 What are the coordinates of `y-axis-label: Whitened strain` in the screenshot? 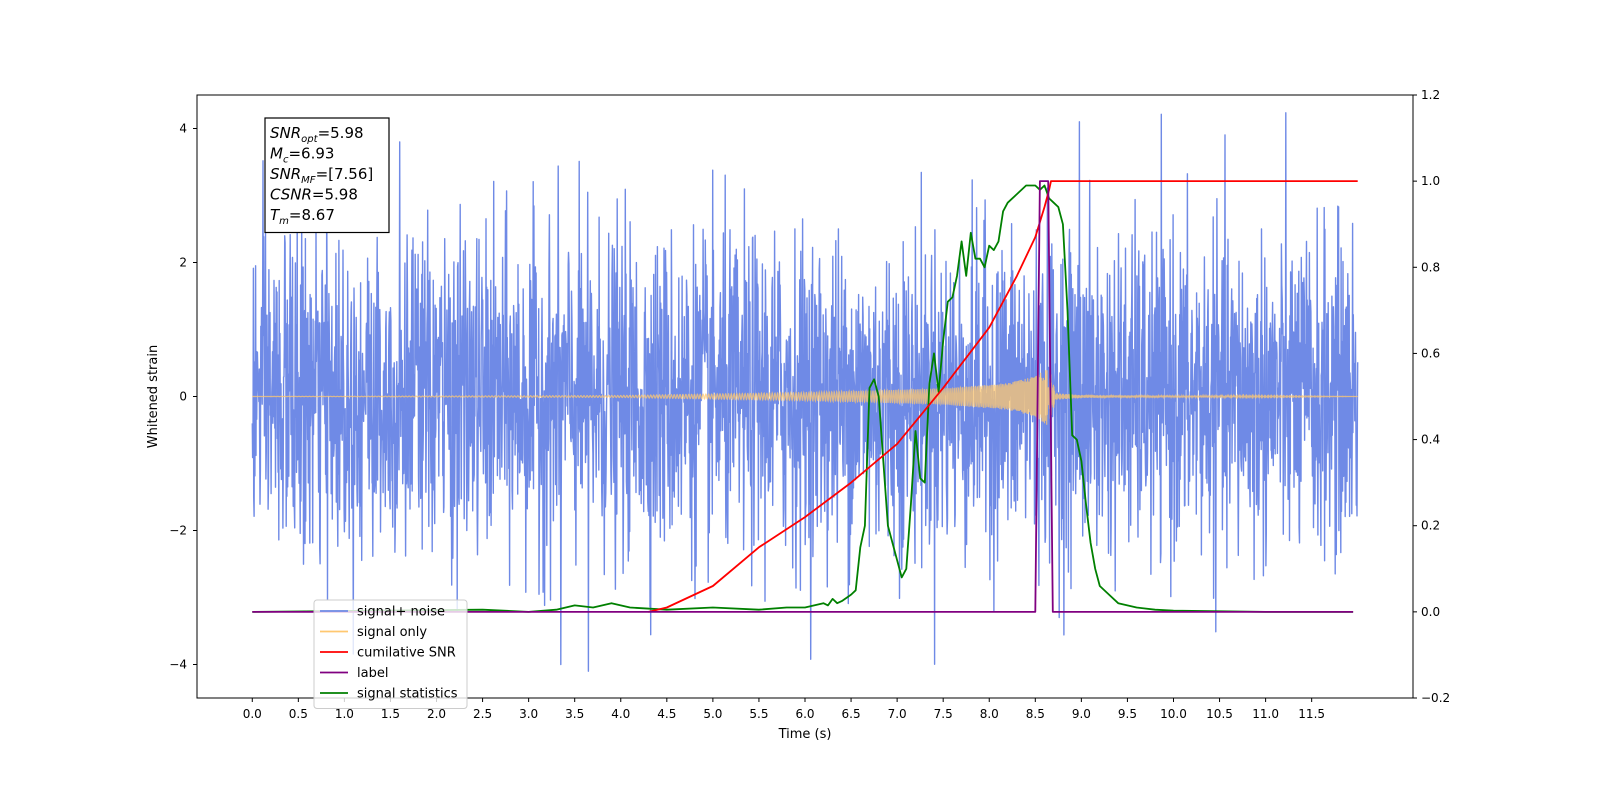 It's located at (153, 396).